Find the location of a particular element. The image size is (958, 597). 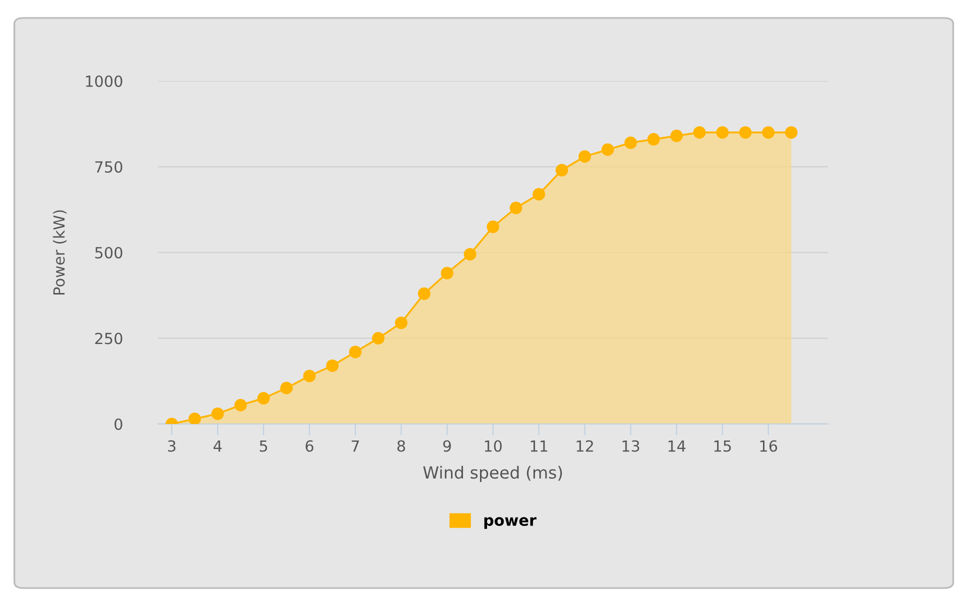

x-tick-label: 15 is located at coordinates (722, 446).